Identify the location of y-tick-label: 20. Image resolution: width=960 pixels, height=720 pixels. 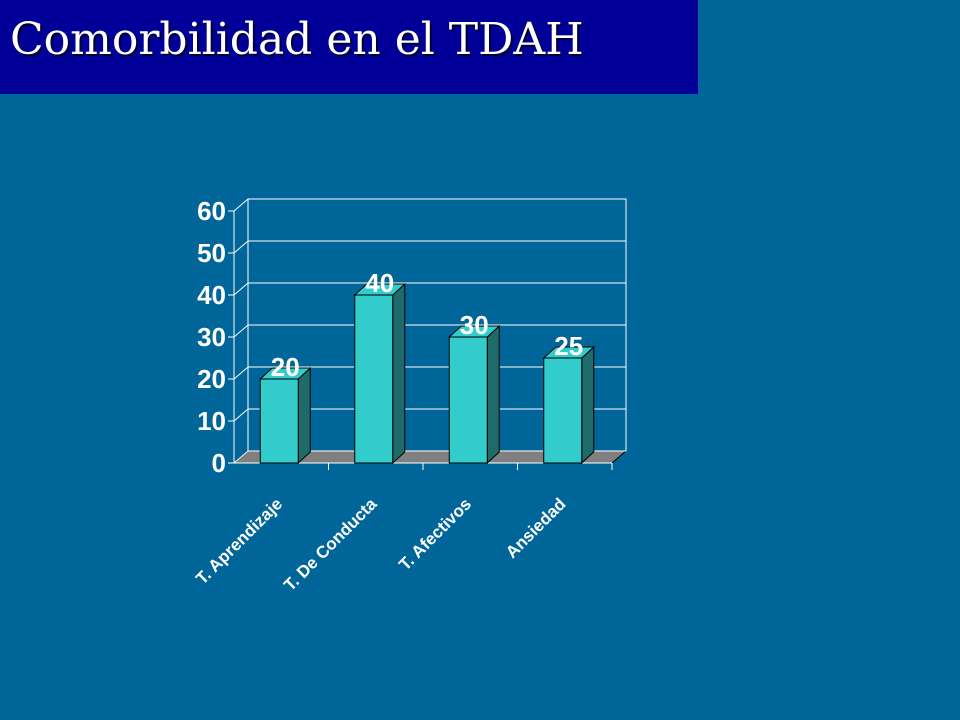
(211, 379).